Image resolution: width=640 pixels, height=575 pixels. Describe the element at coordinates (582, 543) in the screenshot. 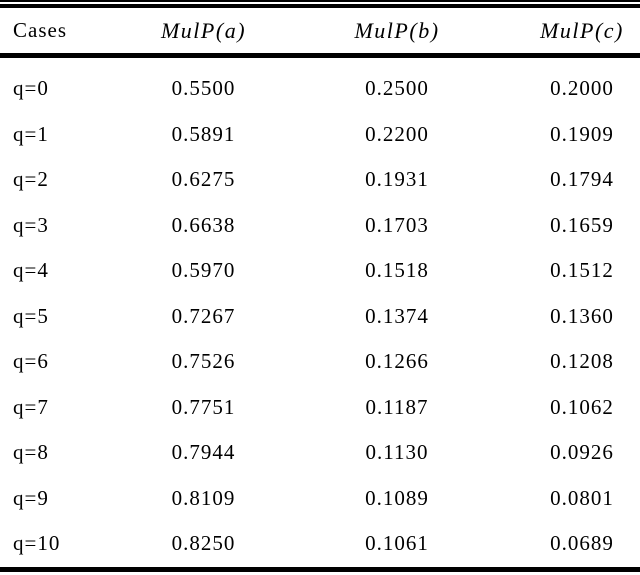

I see `cell-mulp-c: 0.0689` at that location.